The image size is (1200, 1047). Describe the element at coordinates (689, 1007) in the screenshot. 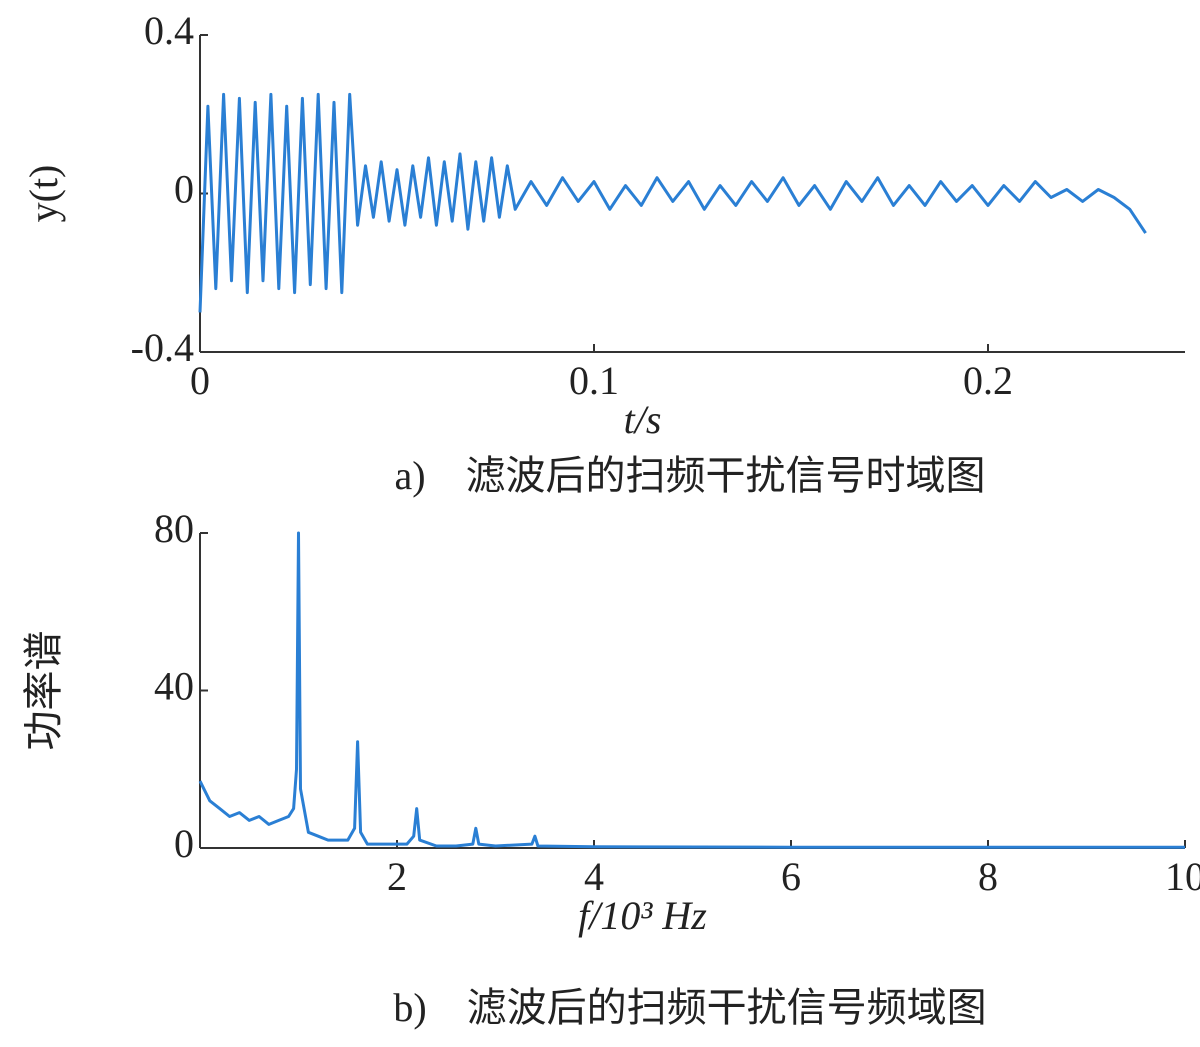

I see `caption: b) 滤波后的扫频干扰信号频域图` at that location.